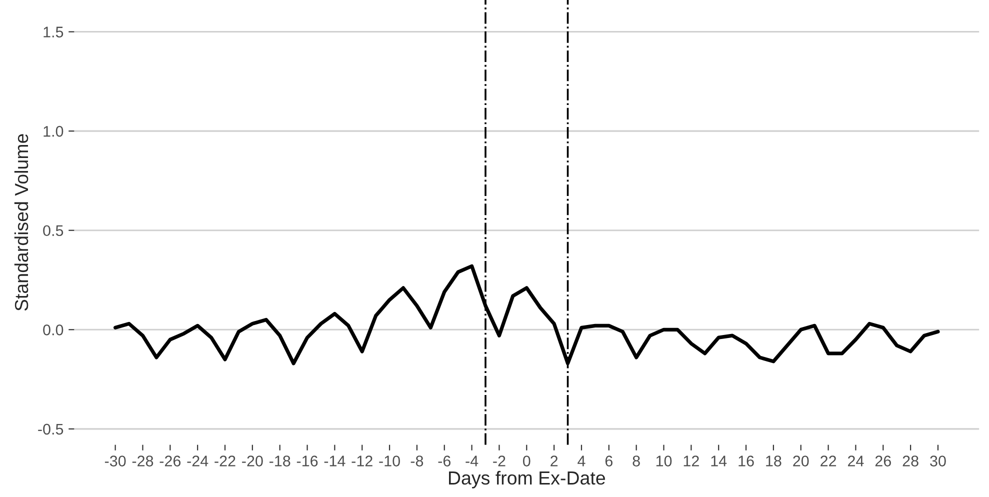 This screenshot has height=497, width=989. I want to click on x-tick-label: 4, so click(582, 461).